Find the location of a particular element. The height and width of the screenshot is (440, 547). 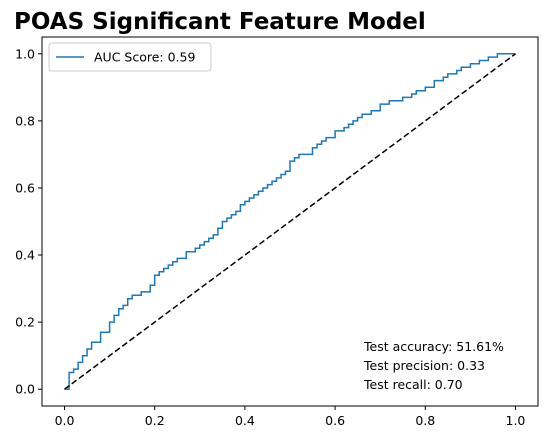

x-tick-label: 0.2 is located at coordinates (155, 420).